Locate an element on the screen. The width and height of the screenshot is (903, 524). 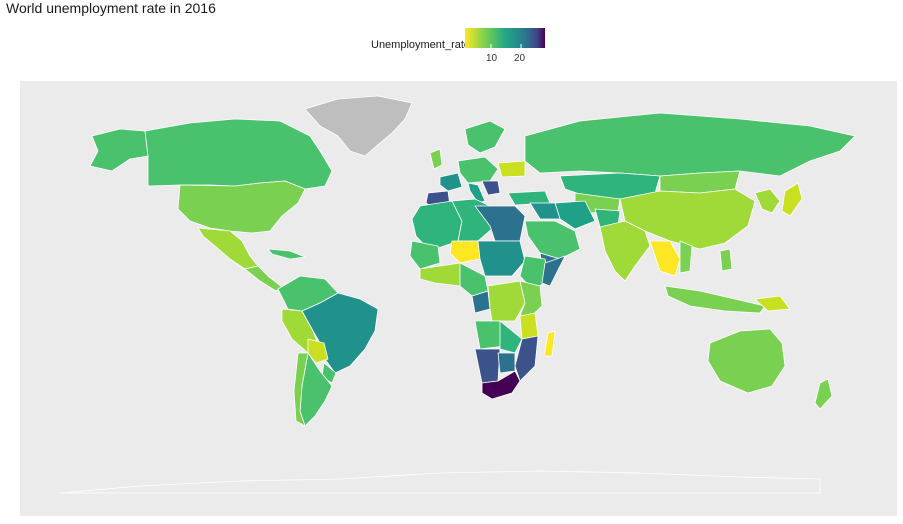
region-japan is located at coordinates (792, 199).